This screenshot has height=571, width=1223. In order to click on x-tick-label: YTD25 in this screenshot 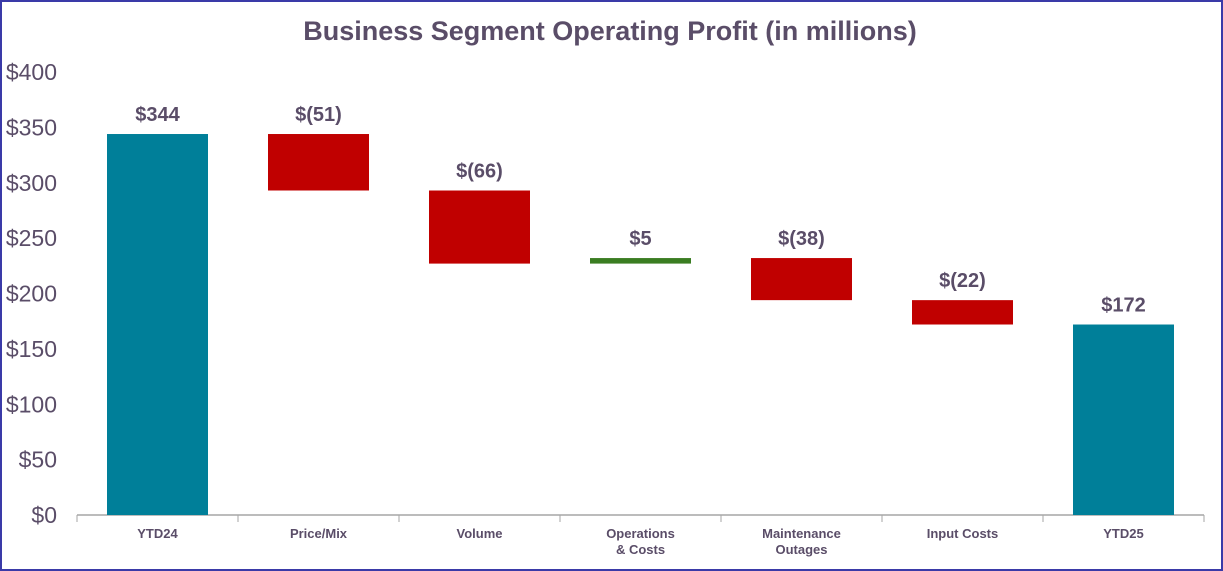, I will do `click(1123, 533)`.